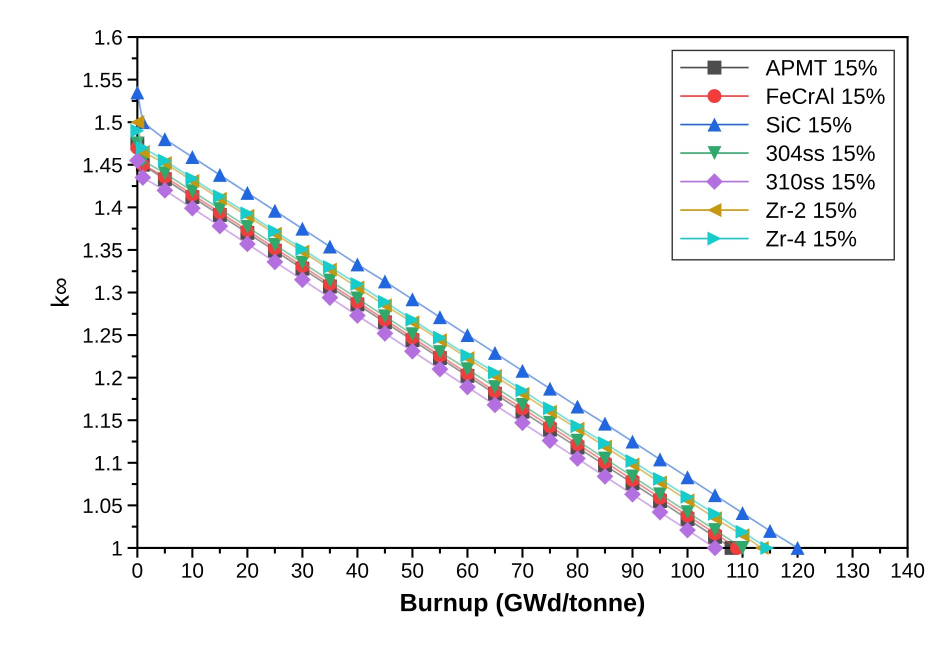 The image size is (928, 650). Describe the element at coordinates (809, 124) in the screenshot. I see `legend-label: SiC 15%` at that location.